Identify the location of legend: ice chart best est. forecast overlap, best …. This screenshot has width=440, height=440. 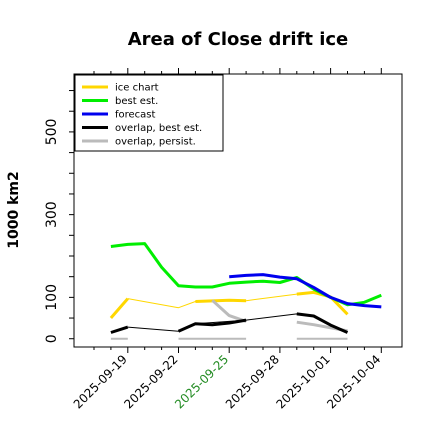
(149, 113).